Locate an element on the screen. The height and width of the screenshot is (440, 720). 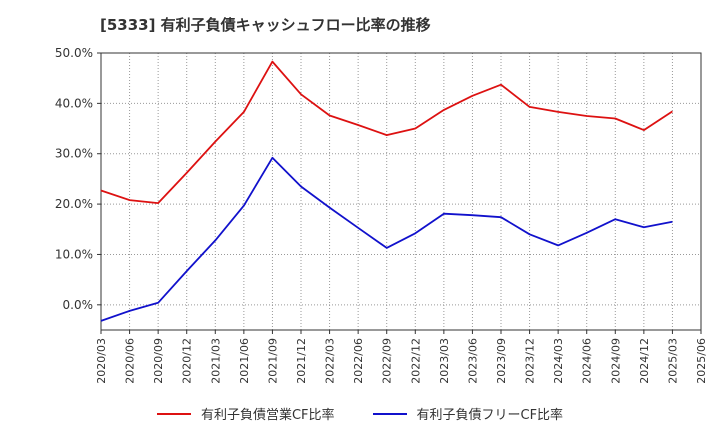
legend-item-operating-cf: 有利子負債営業CF比率 is located at coordinates (245, 413).